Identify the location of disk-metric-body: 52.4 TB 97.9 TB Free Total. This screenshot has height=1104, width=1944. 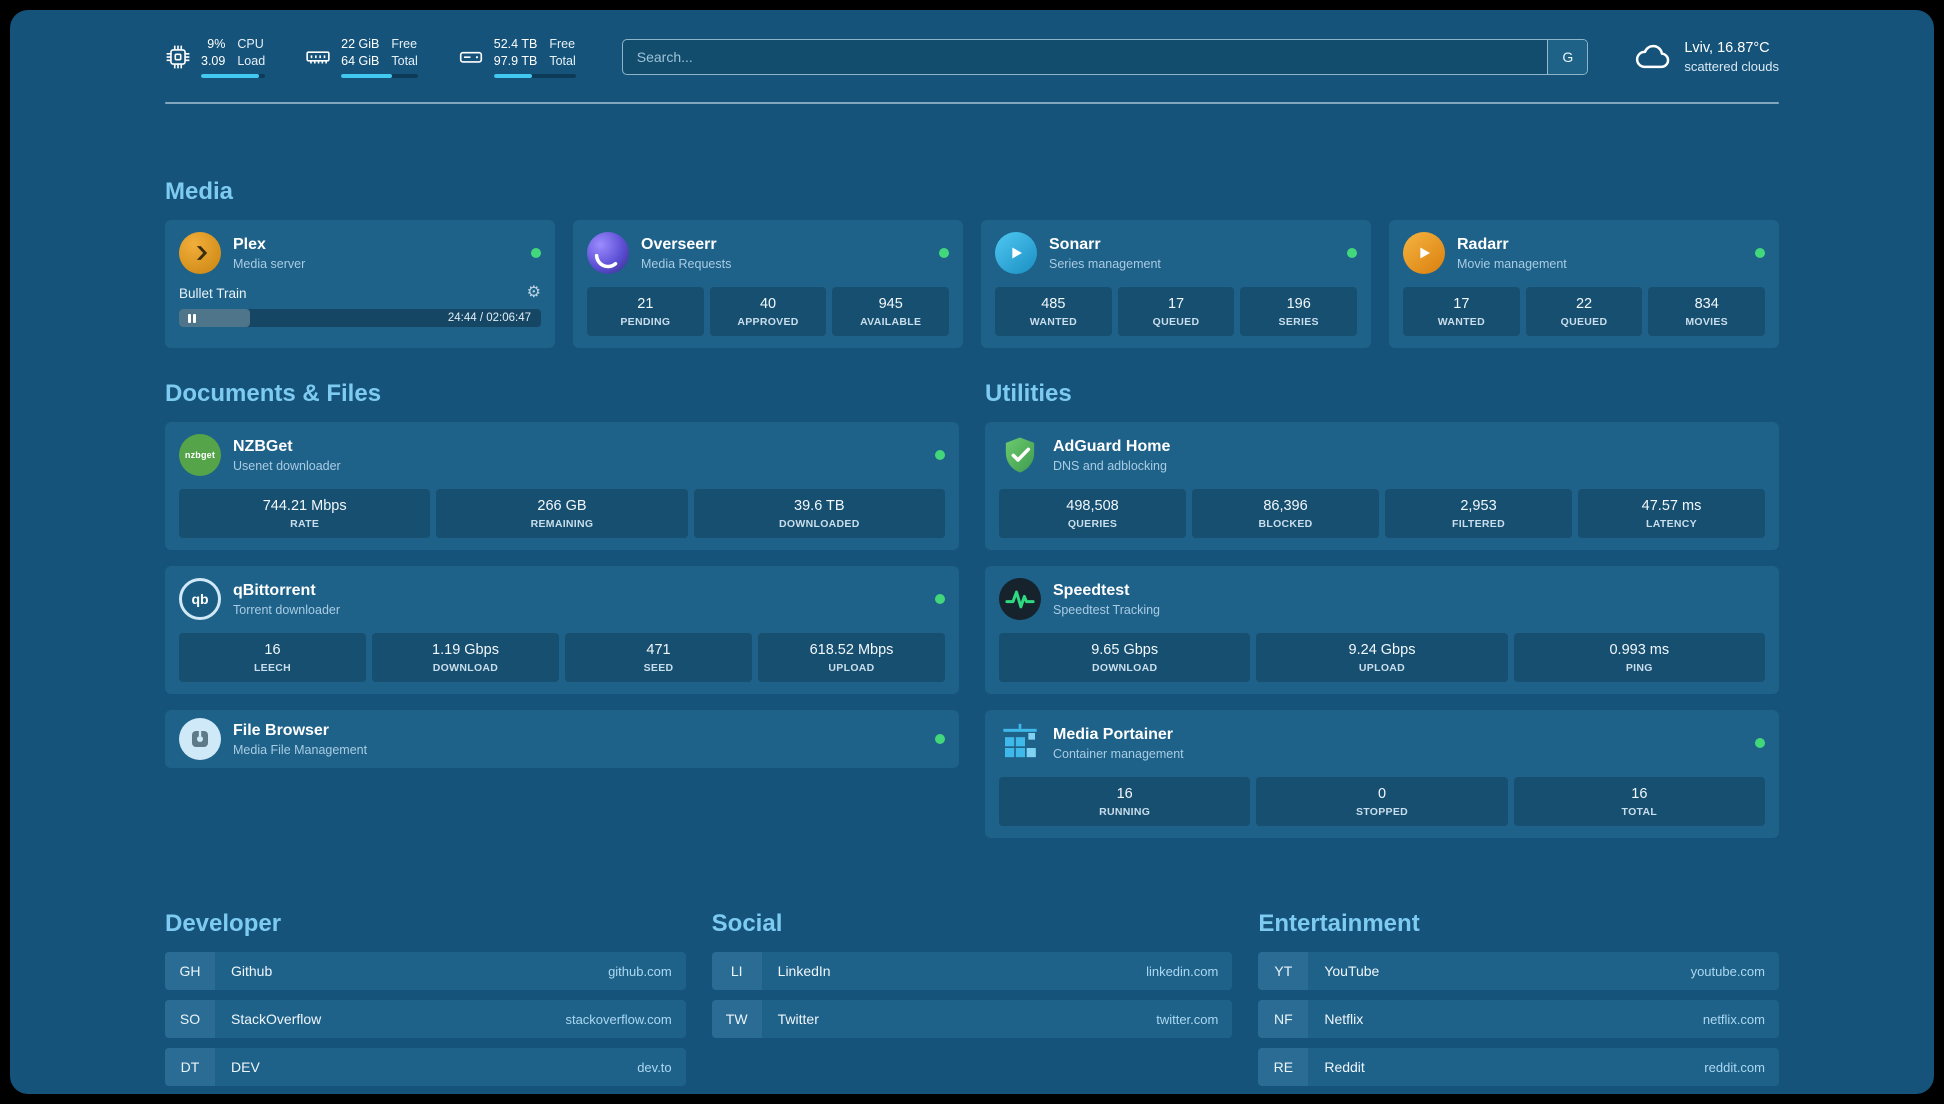
(534, 57).